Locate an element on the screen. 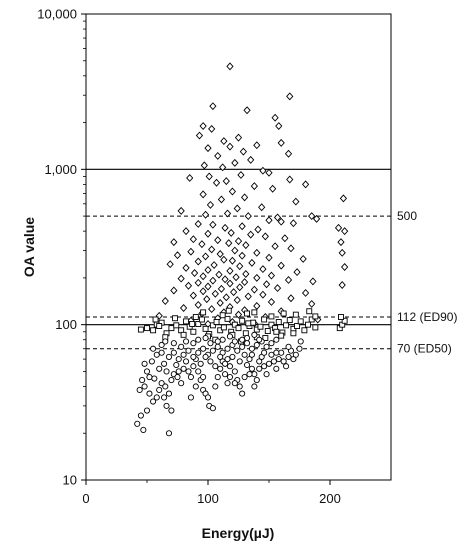  x-axis-ticks: 0 100 200 is located at coordinates (211, 493).